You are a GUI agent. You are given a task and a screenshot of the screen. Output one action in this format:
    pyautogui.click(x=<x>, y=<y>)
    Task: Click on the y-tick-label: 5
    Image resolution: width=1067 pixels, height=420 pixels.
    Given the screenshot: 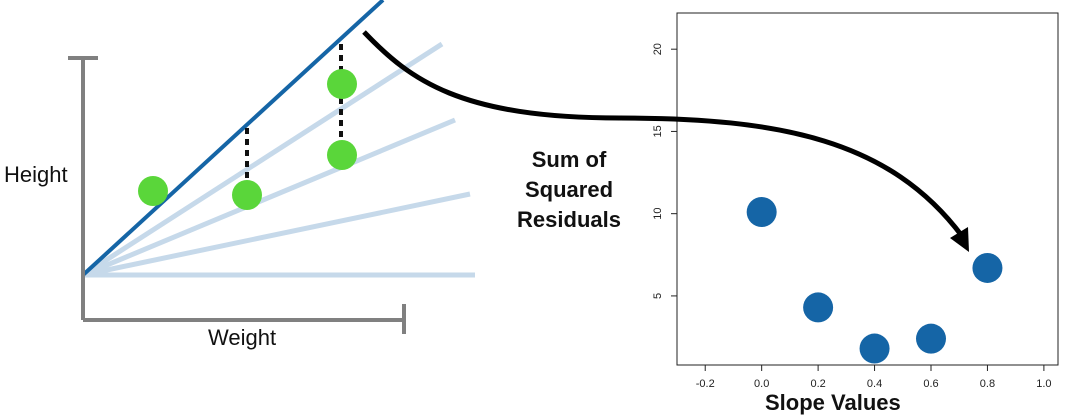 What is the action you would take?
    pyautogui.click(x=658, y=296)
    